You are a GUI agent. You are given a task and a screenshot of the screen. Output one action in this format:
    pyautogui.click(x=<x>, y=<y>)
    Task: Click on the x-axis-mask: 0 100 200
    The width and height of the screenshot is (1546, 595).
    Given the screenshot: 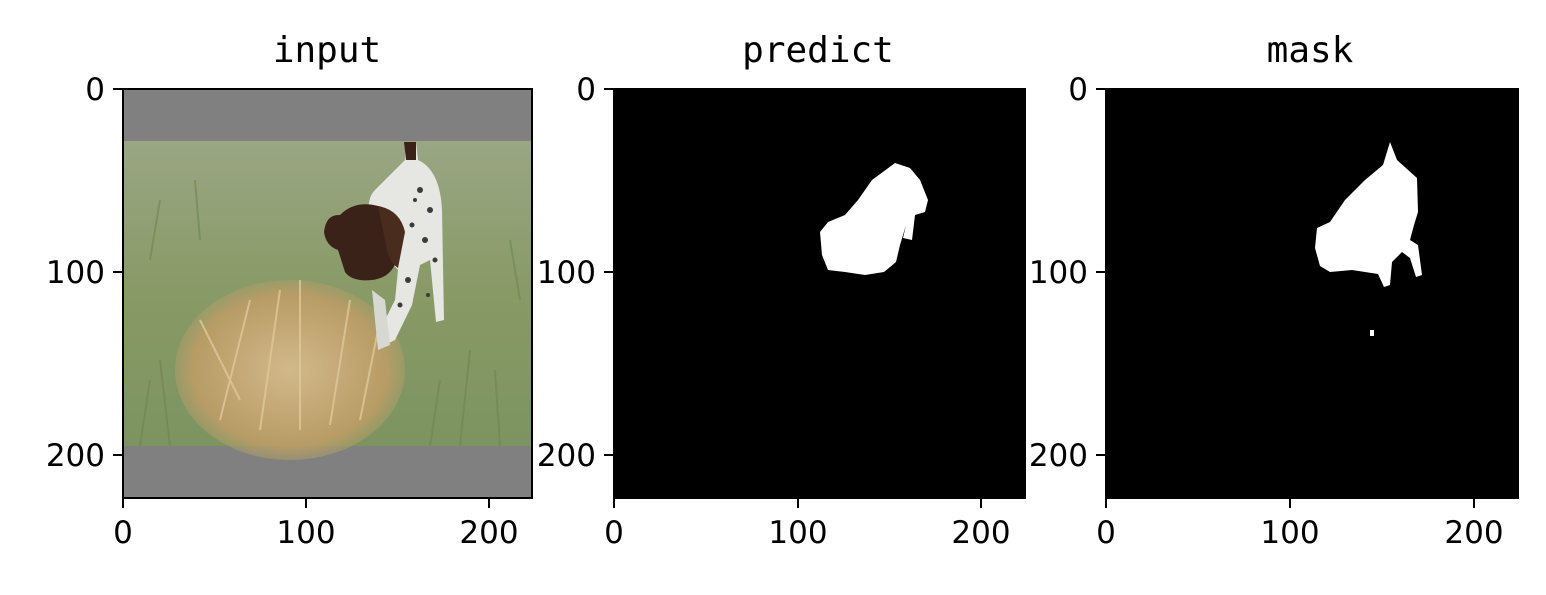 What is the action you would take?
    pyautogui.click(x=1300, y=524)
    